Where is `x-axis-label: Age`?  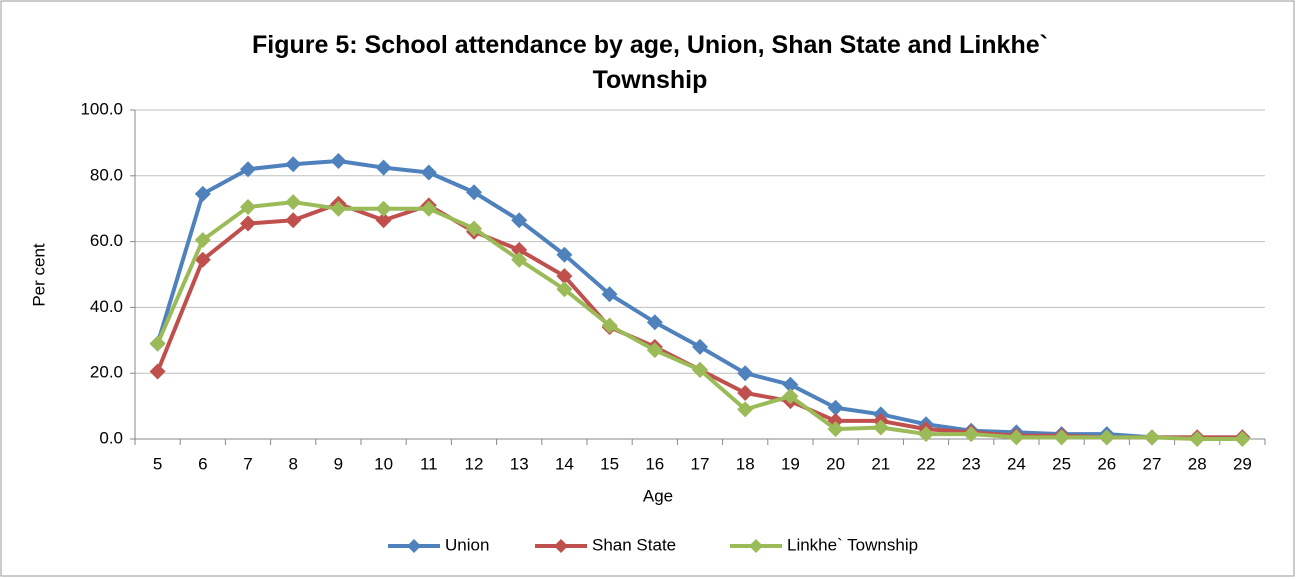 x-axis-label: Age is located at coordinates (658, 495).